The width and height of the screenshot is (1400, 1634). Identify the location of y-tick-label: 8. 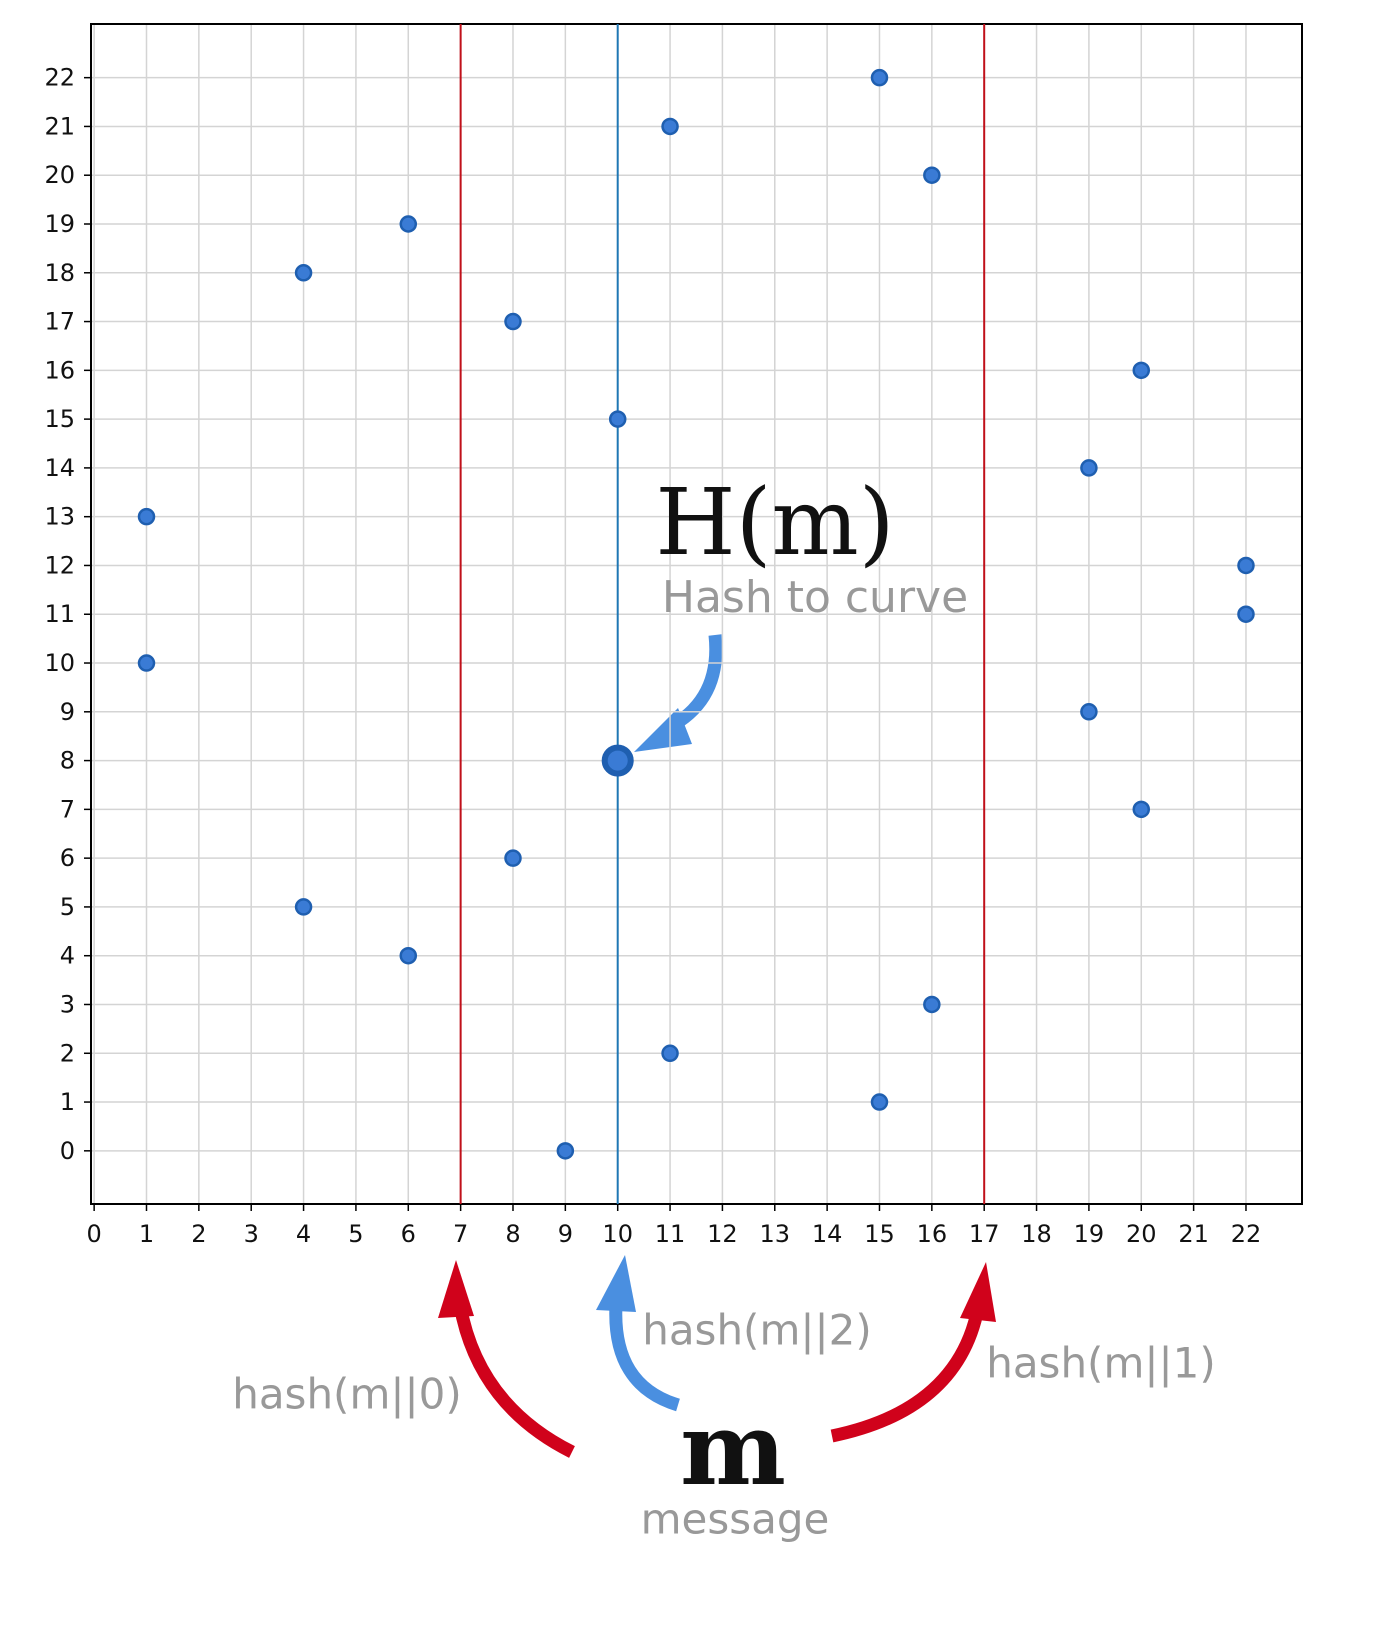
(67, 761).